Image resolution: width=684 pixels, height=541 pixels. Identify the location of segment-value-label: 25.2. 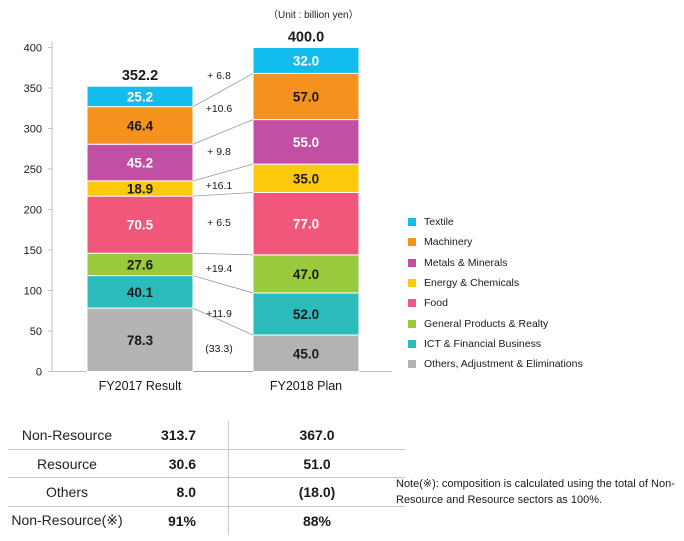
(140, 96).